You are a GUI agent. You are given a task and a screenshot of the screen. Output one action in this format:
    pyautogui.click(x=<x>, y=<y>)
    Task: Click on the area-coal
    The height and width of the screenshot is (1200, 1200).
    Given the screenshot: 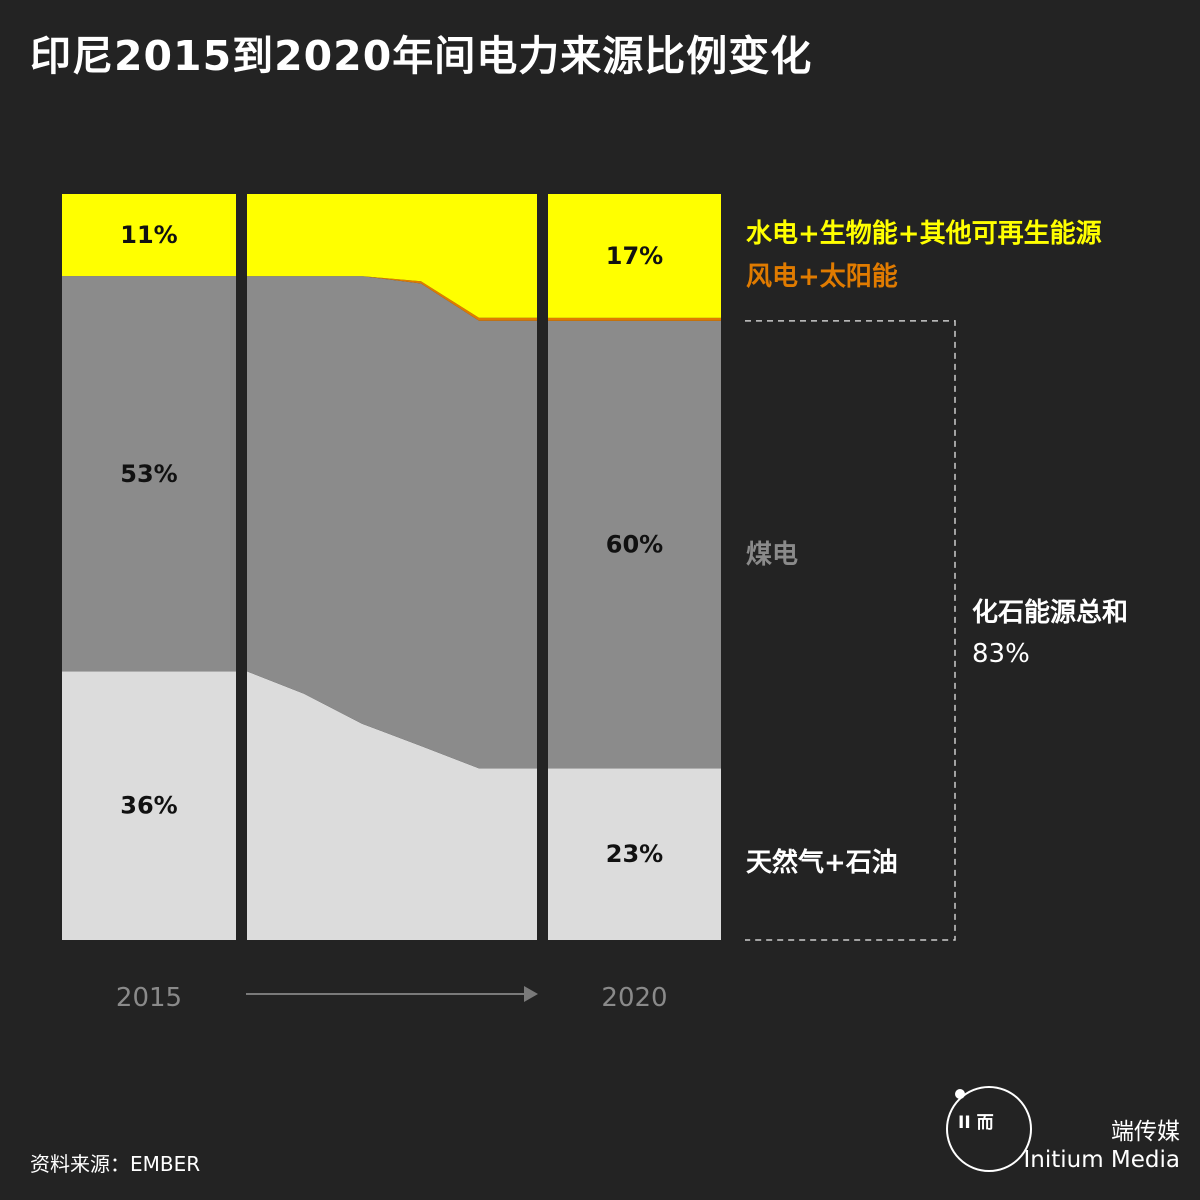 What is the action you would take?
    pyautogui.click(x=392, y=522)
    